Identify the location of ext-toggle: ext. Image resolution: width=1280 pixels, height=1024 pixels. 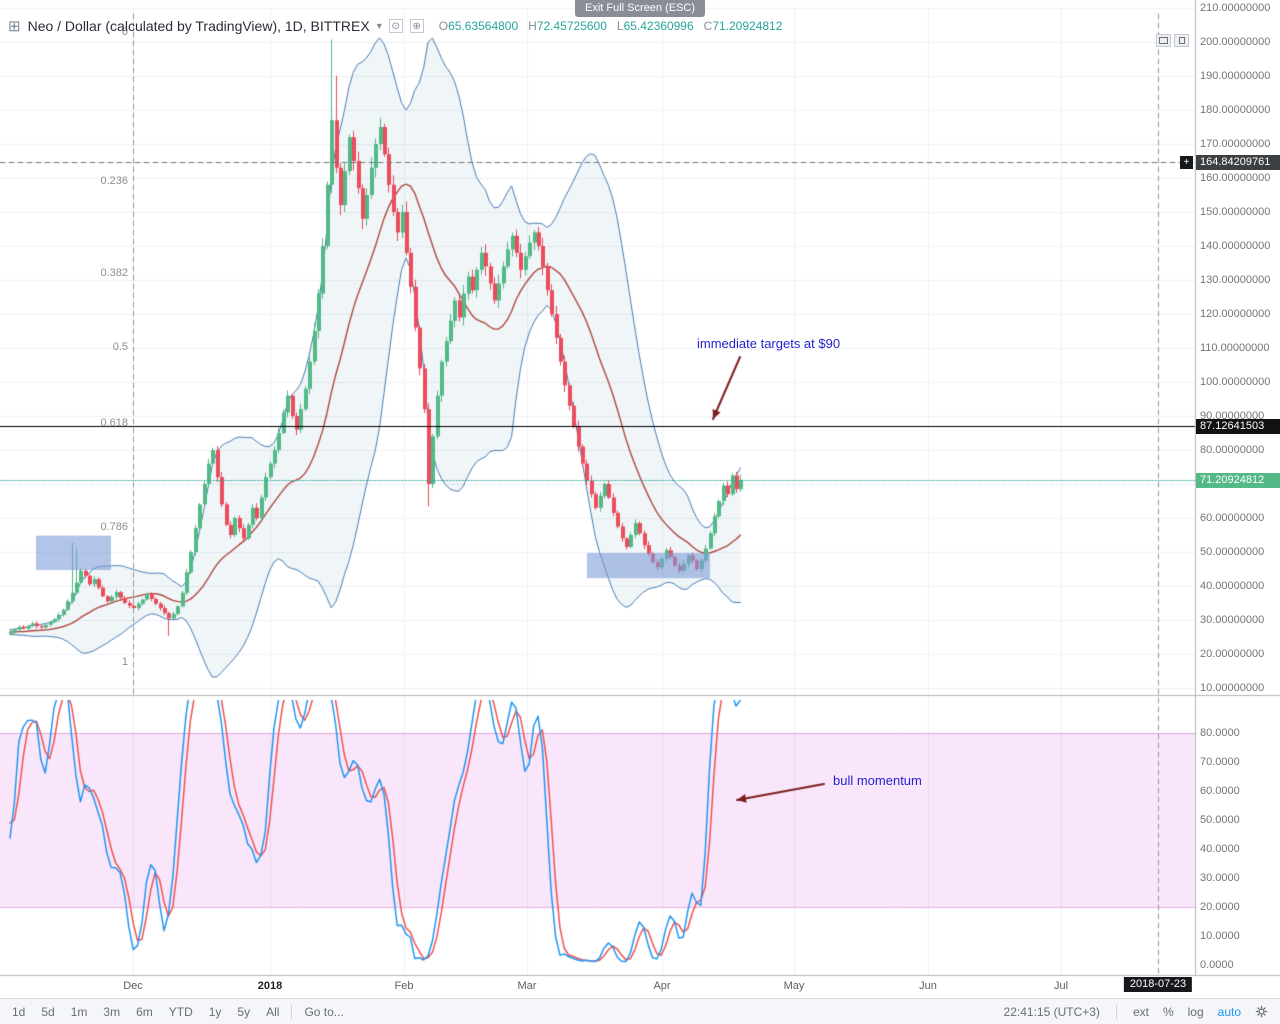
(1140, 1011).